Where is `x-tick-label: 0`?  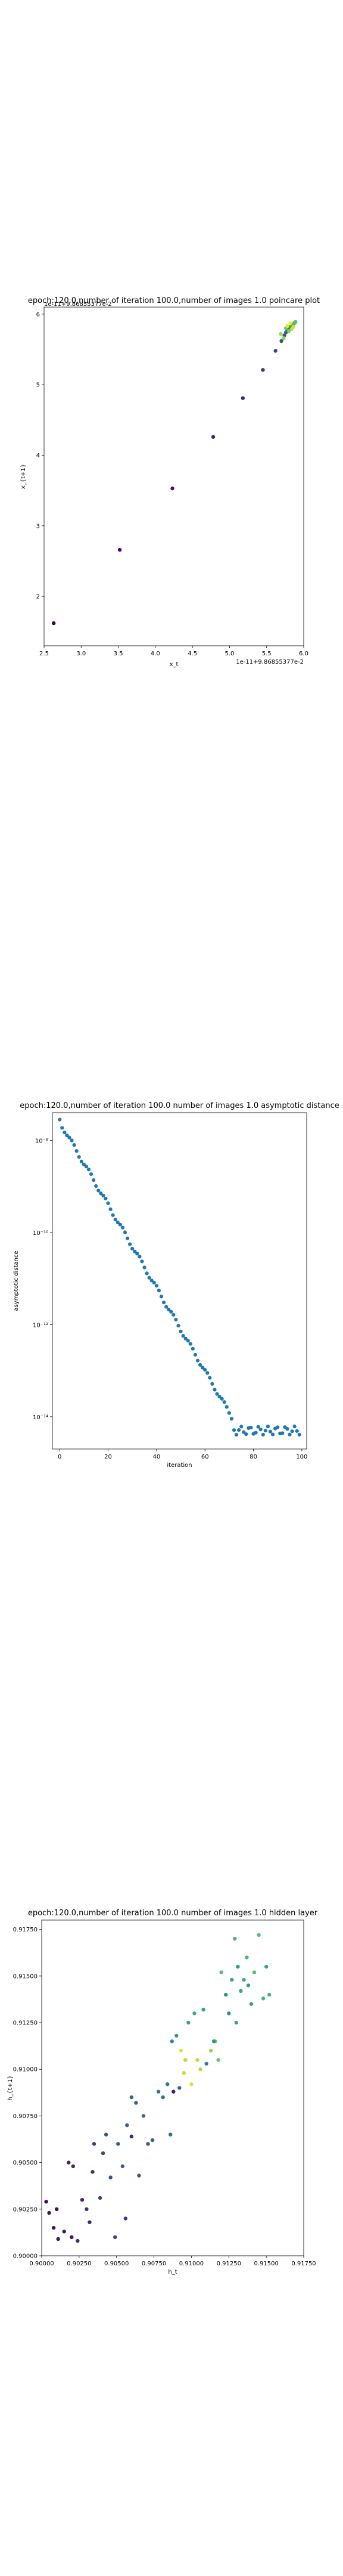 x-tick-label: 0 is located at coordinates (60, 1457).